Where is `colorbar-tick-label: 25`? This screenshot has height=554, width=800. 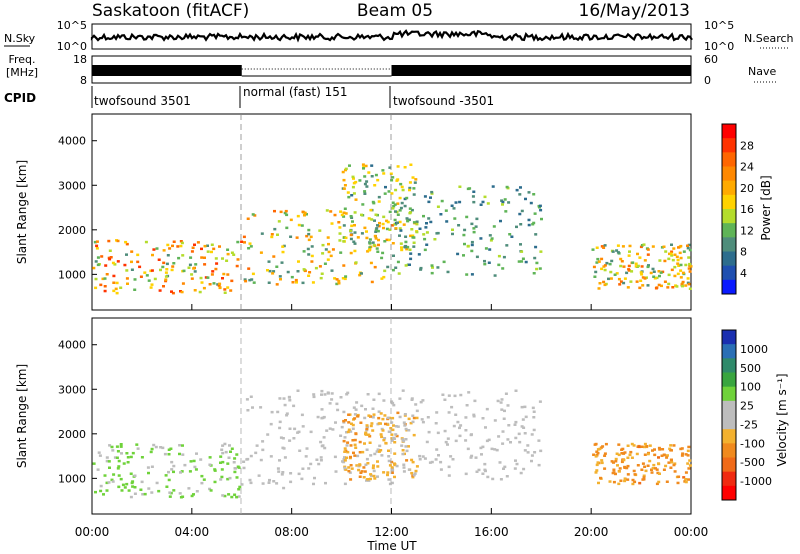 colorbar-tick-label: 25 is located at coordinates (747, 406).